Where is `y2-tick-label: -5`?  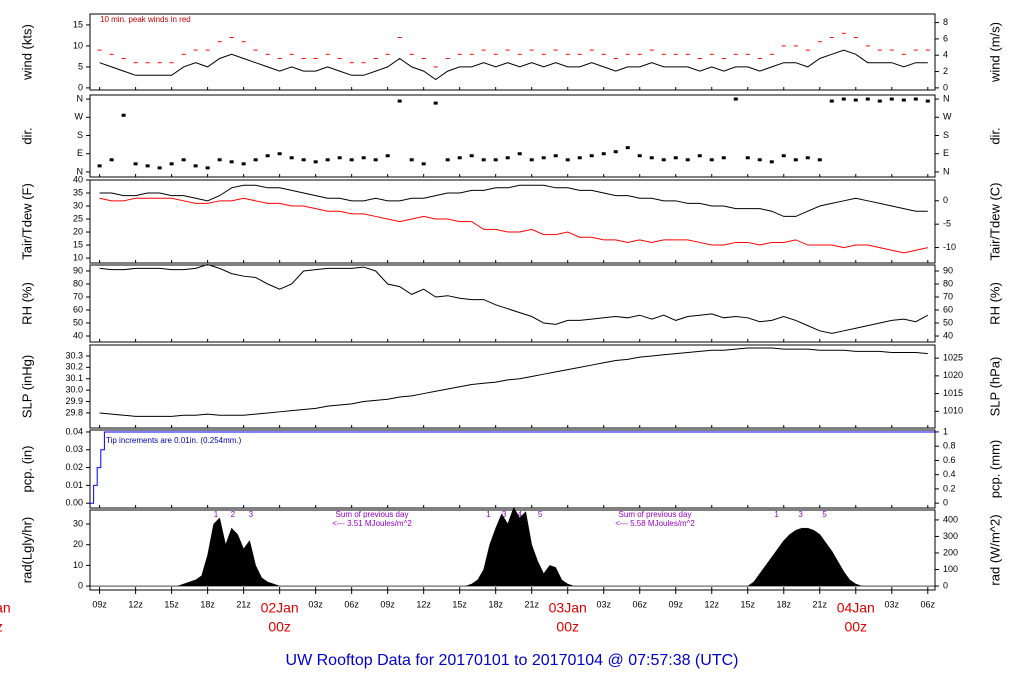
y2-tick-label: -5 is located at coordinates (947, 224).